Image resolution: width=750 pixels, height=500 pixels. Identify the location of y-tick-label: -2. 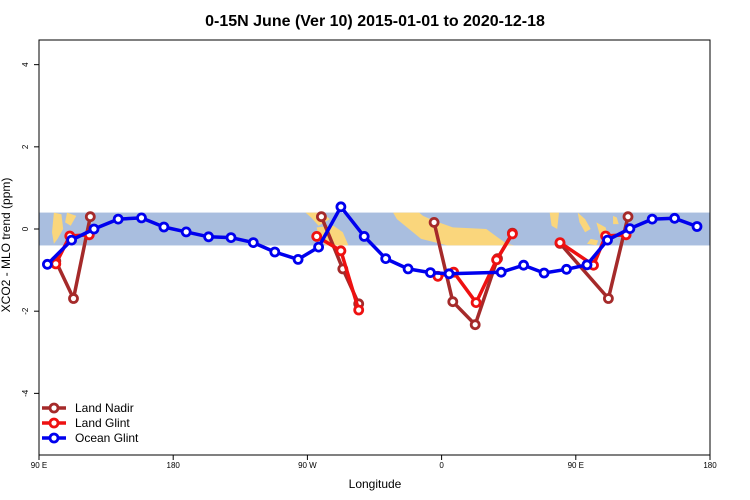
(25, 311).